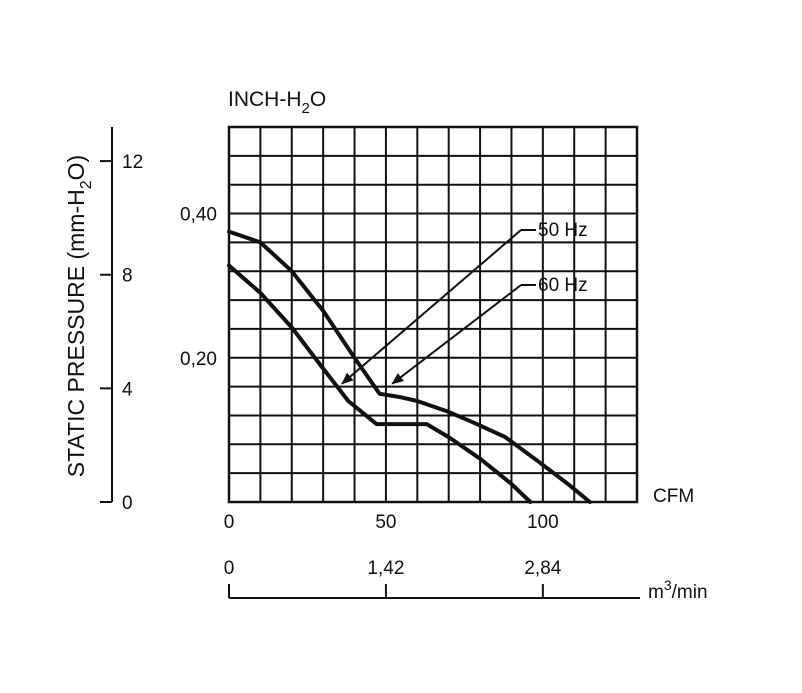 This screenshot has height=693, width=802. I want to click on series-line-60hz, so click(380, 383).